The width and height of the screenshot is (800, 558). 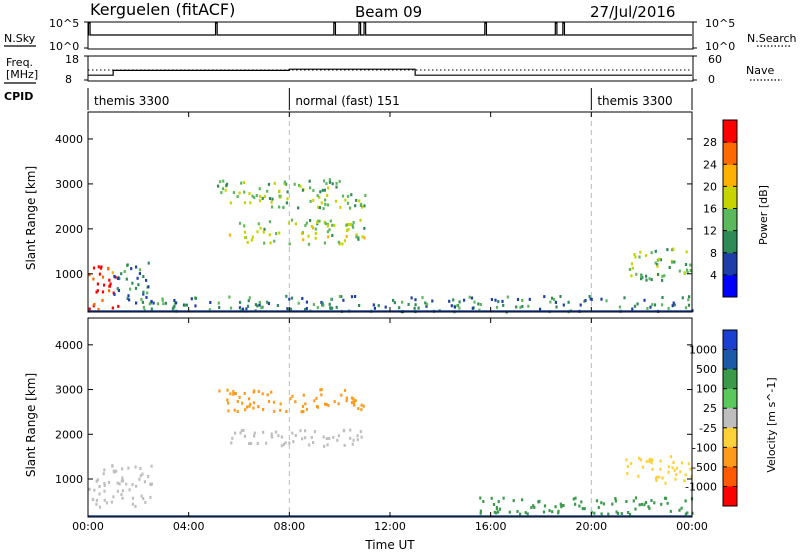 I want to click on velocity-colorbar-label: Velocity [m s^-1], so click(x=771, y=424).